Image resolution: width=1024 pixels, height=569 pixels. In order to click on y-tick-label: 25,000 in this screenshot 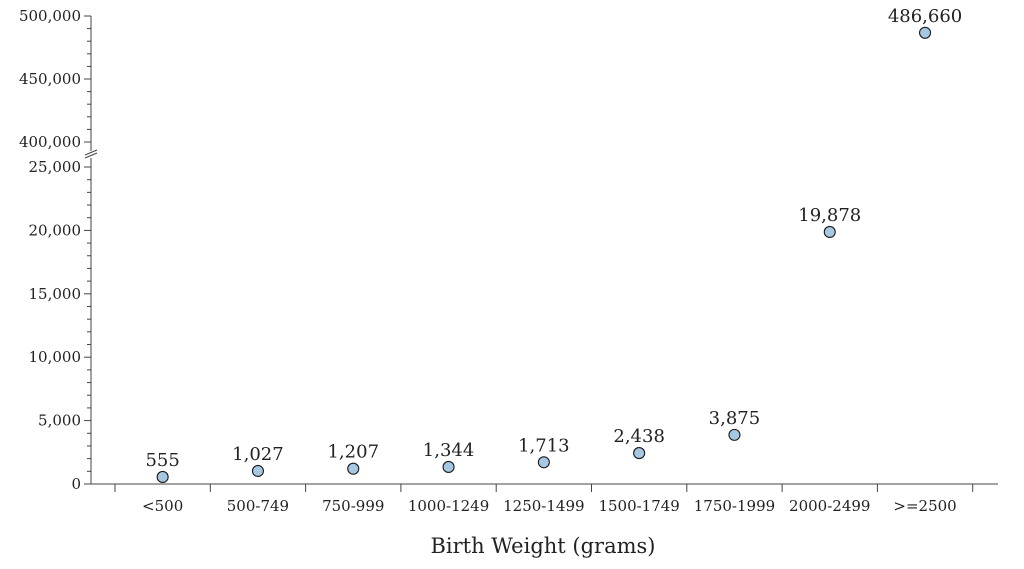, I will do `click(55, 167)`.